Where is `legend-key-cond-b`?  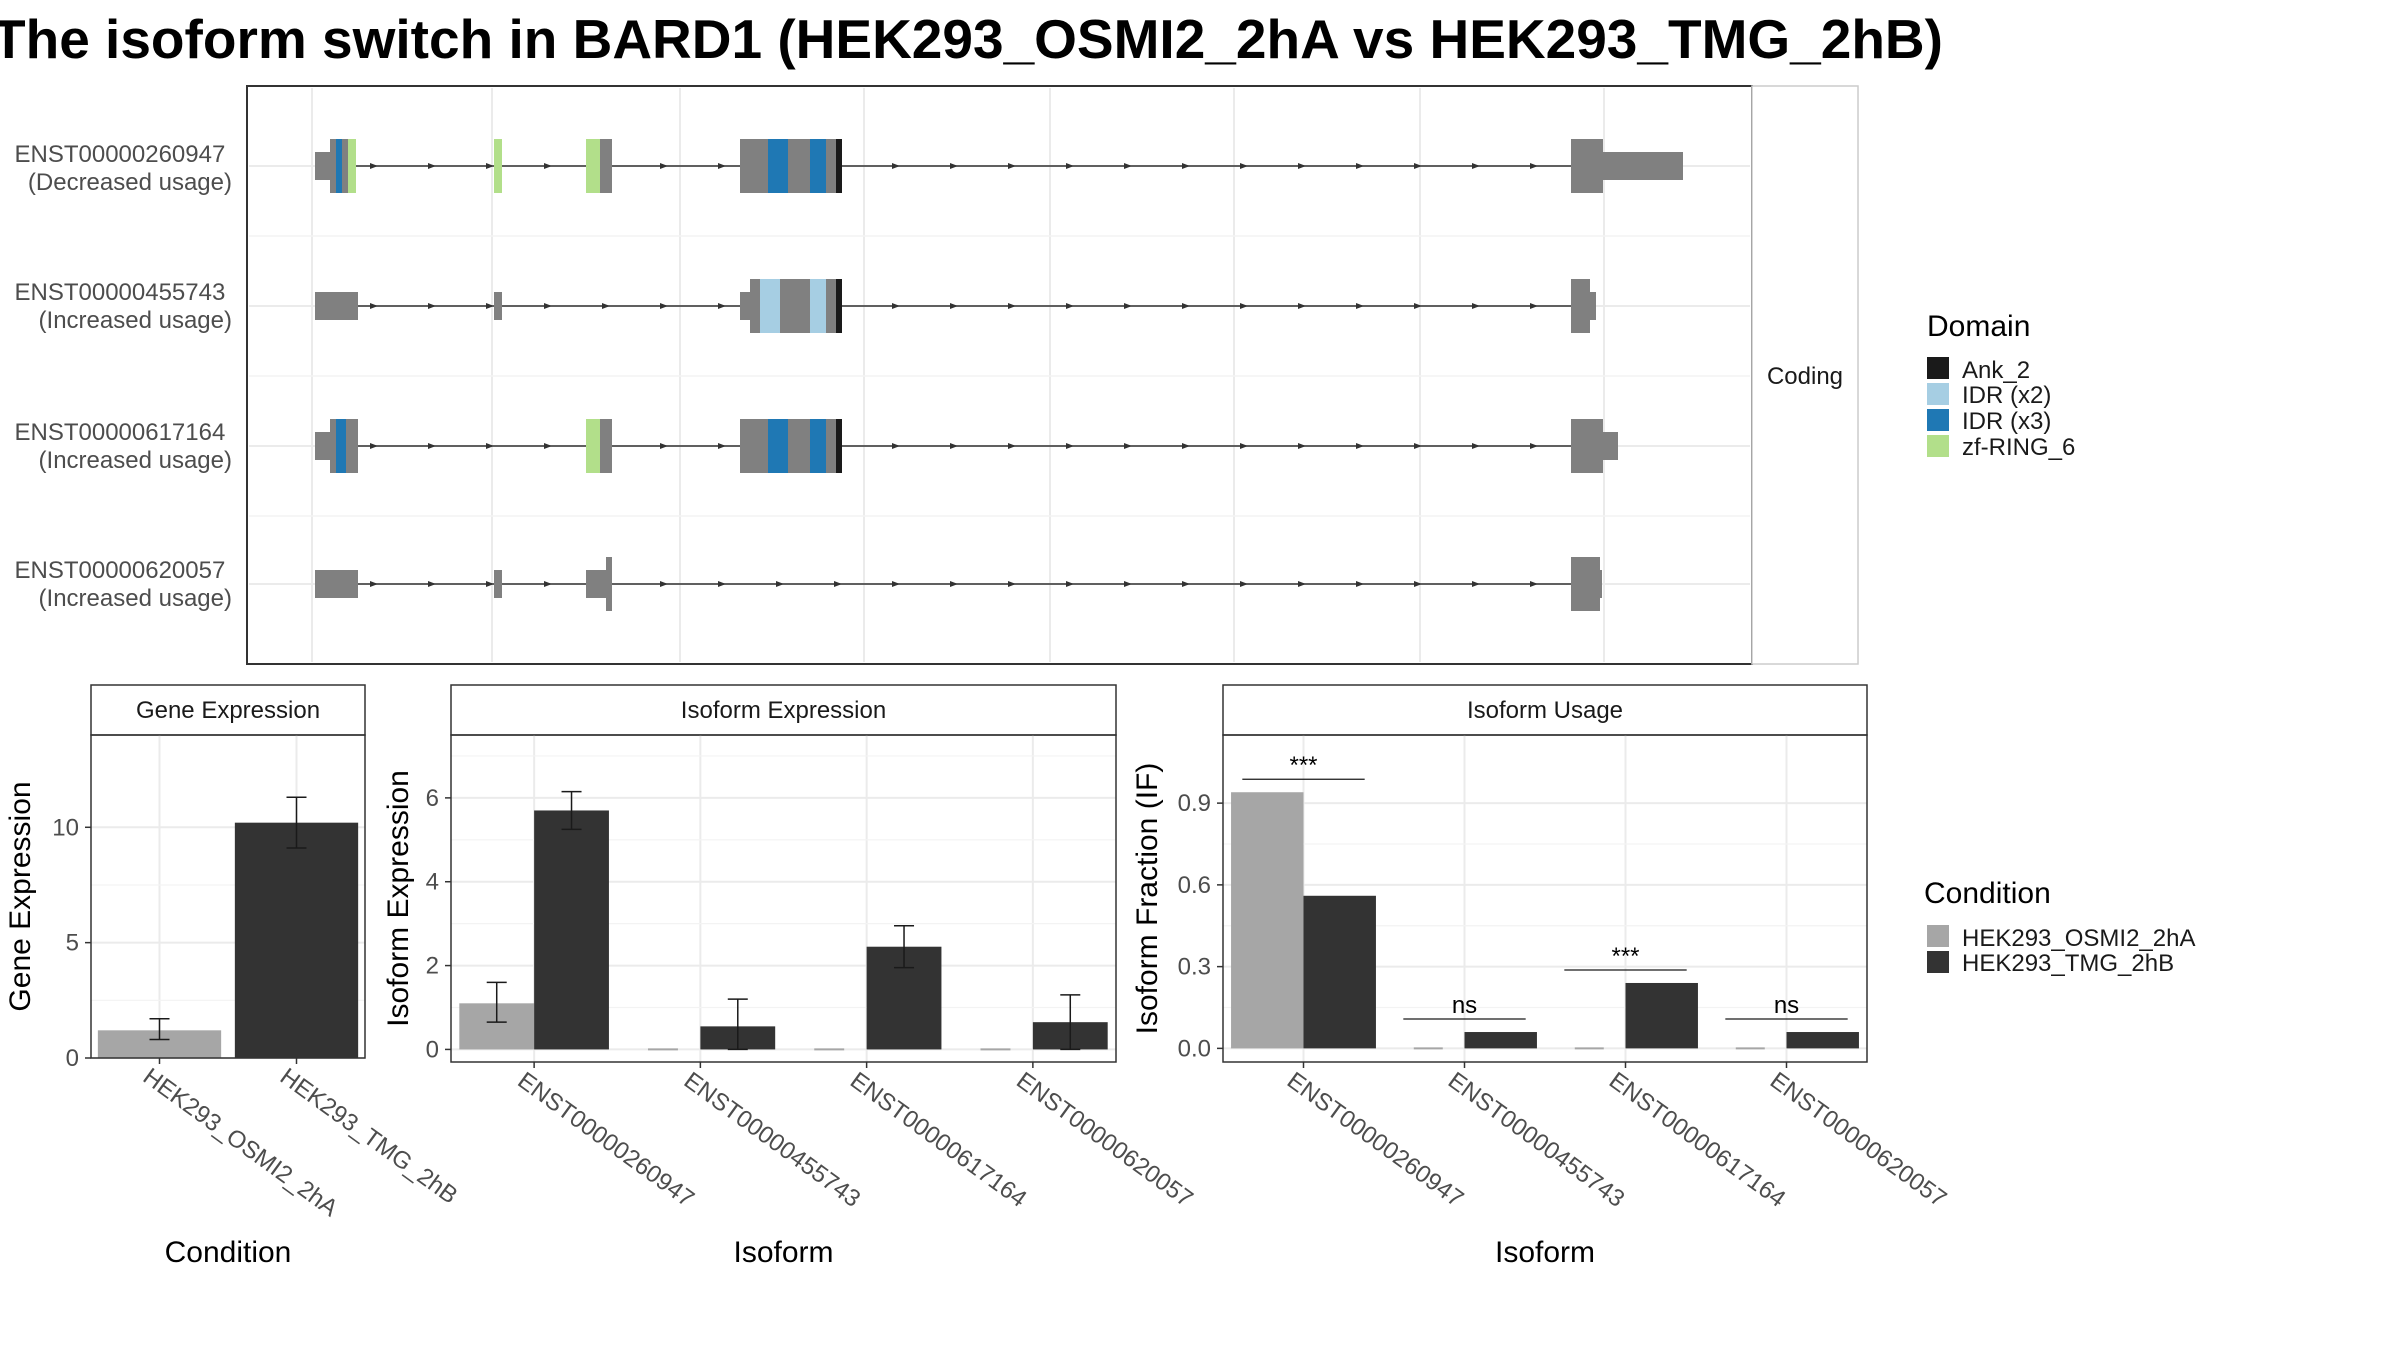 legend-key-cond-b is located at coordinates (1938, 962).